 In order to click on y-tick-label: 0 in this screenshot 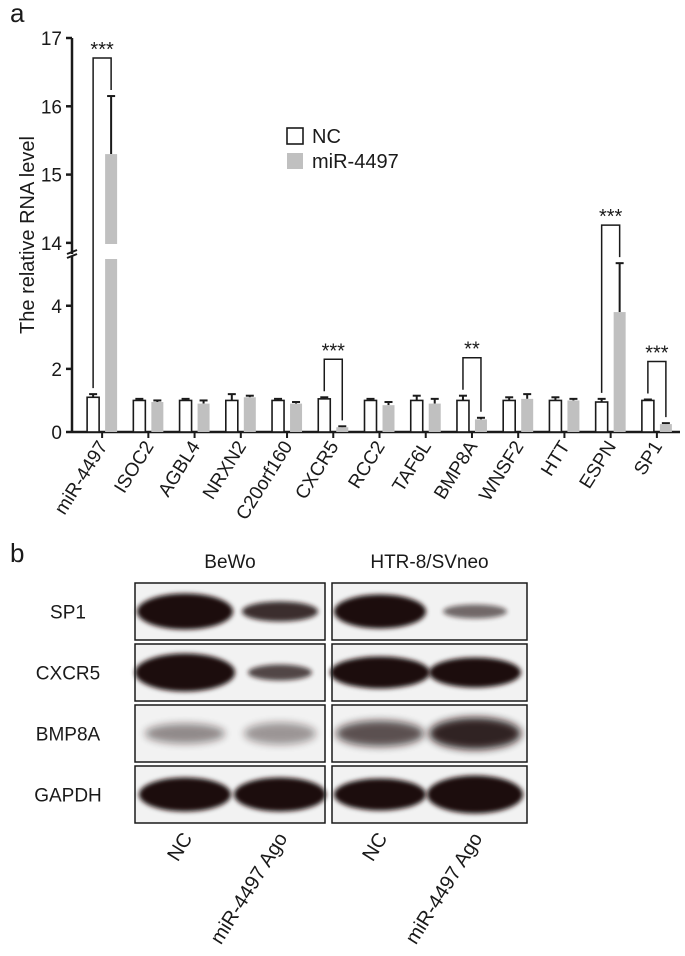, I will do `click(56, 433)`.